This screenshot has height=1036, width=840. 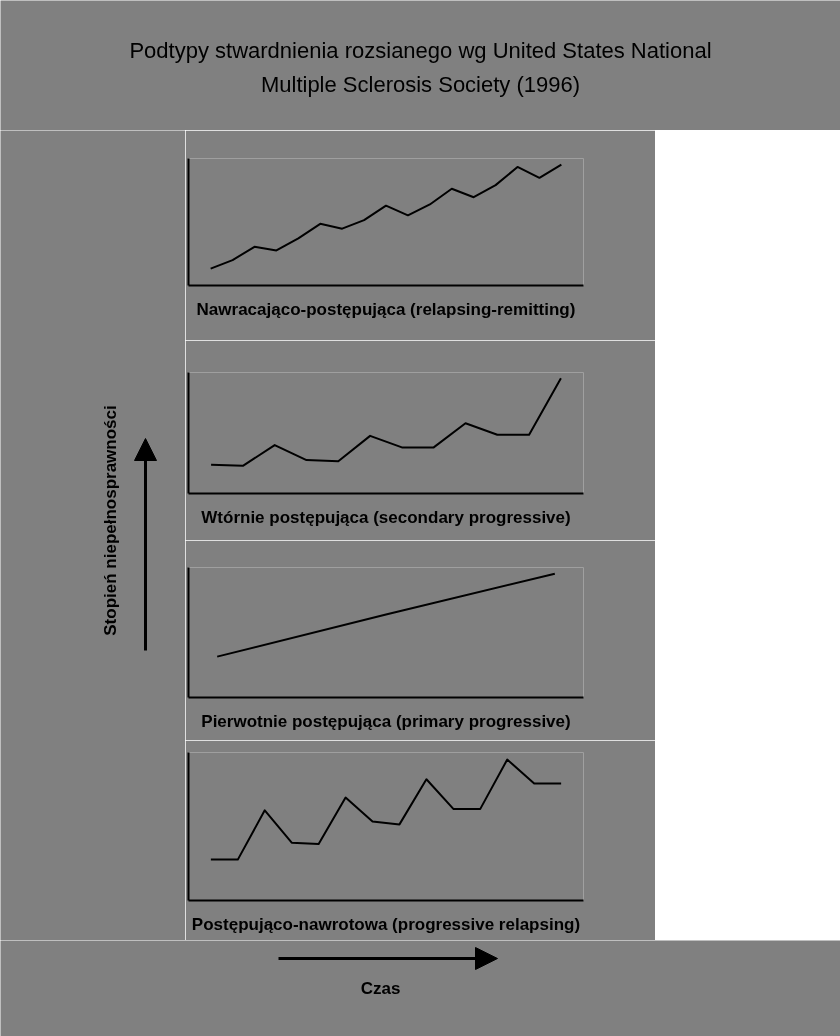 I want to click on y-axis-title: Stopień niepełnosprawności, so click(x=110, y=520).